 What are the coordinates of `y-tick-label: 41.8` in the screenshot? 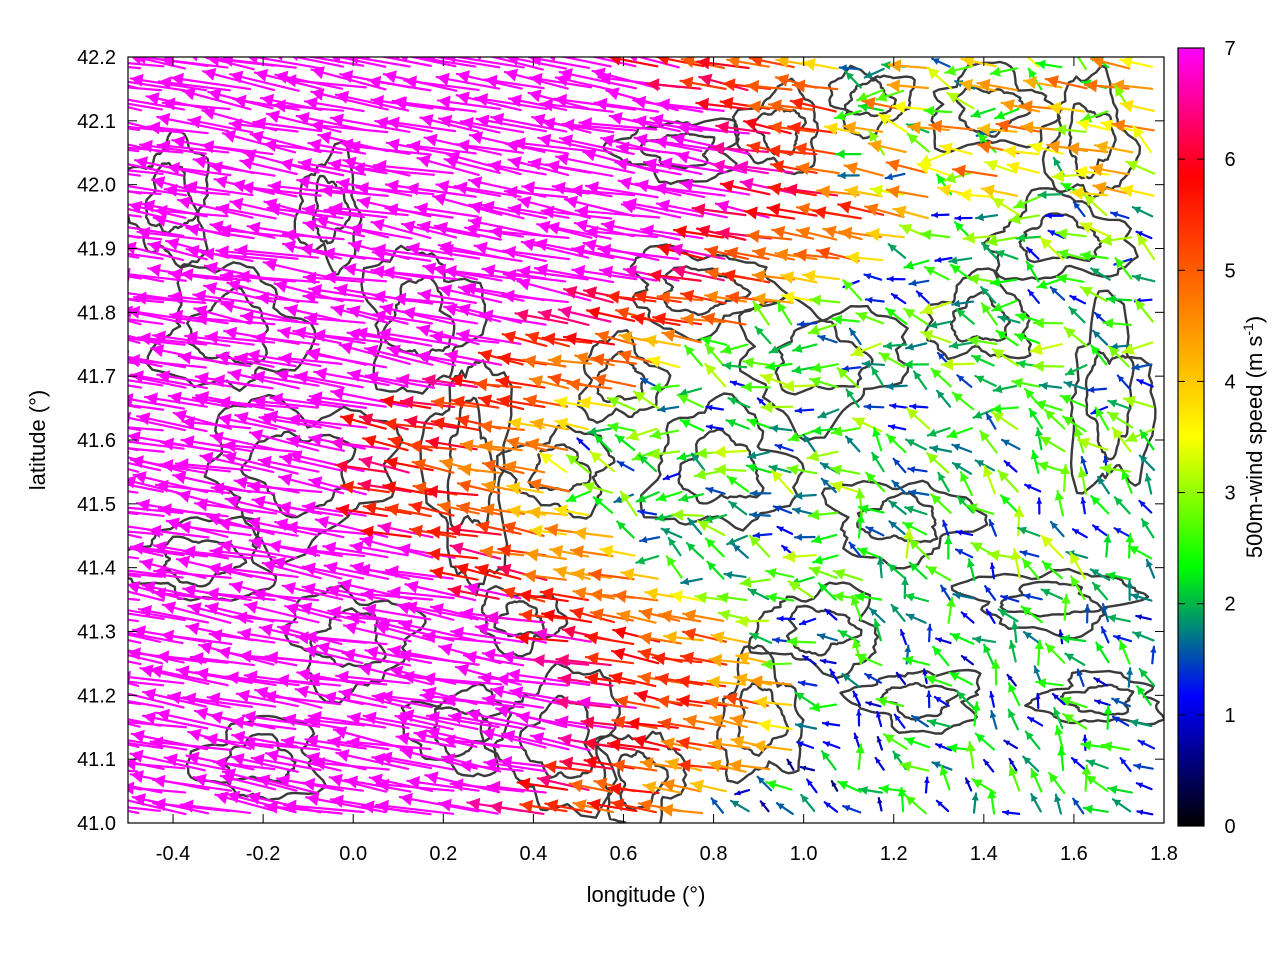 It's located at (96, 313).